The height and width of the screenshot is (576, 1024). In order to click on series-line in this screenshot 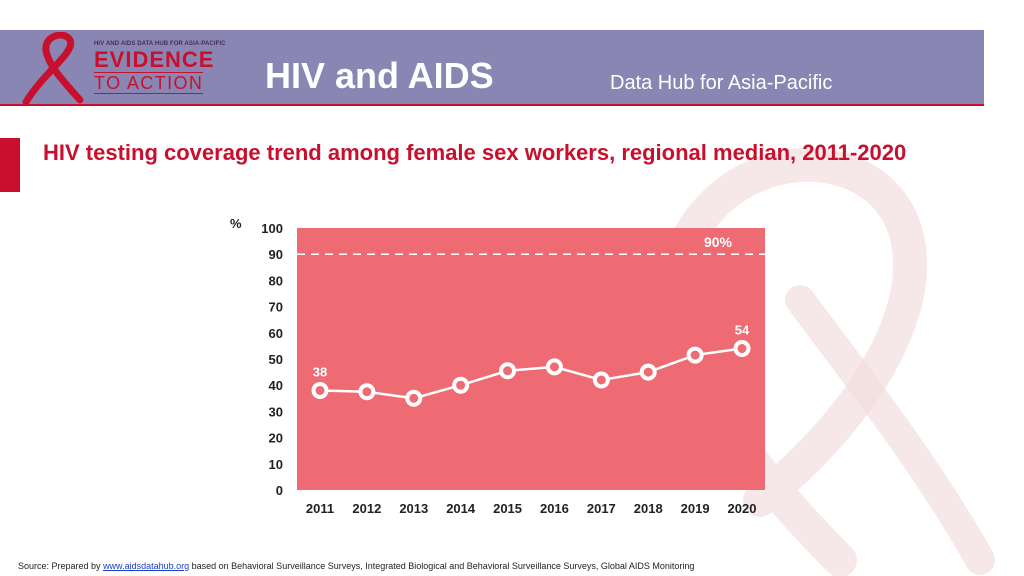, I will do `click(531, 373)`.